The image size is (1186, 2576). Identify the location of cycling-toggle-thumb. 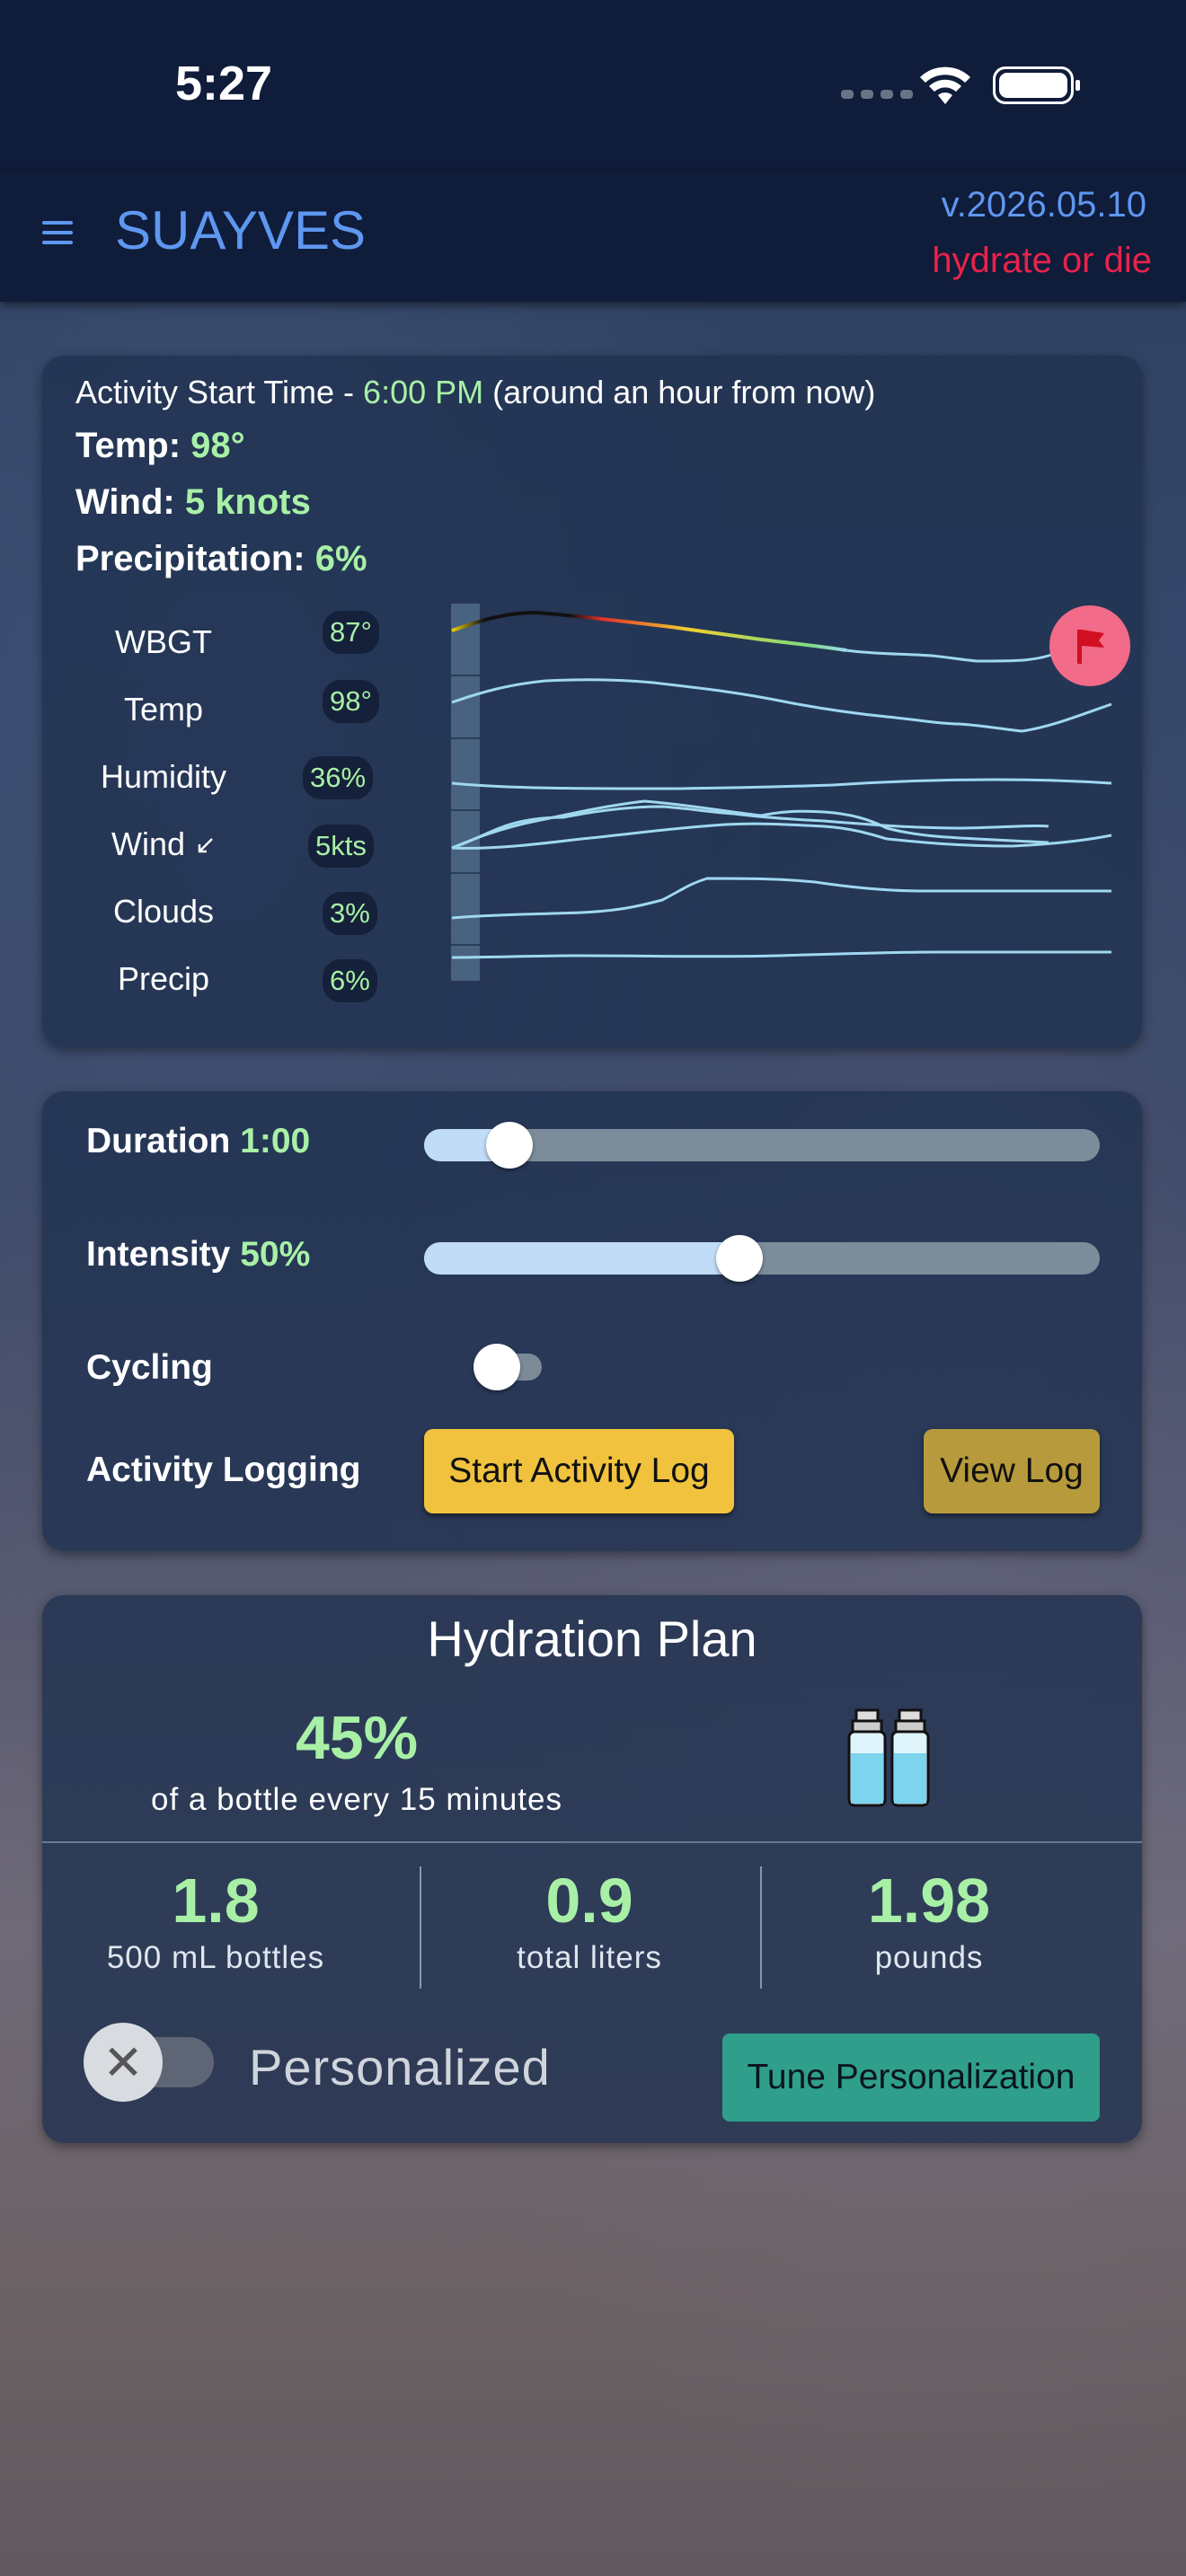
(497, 1367).